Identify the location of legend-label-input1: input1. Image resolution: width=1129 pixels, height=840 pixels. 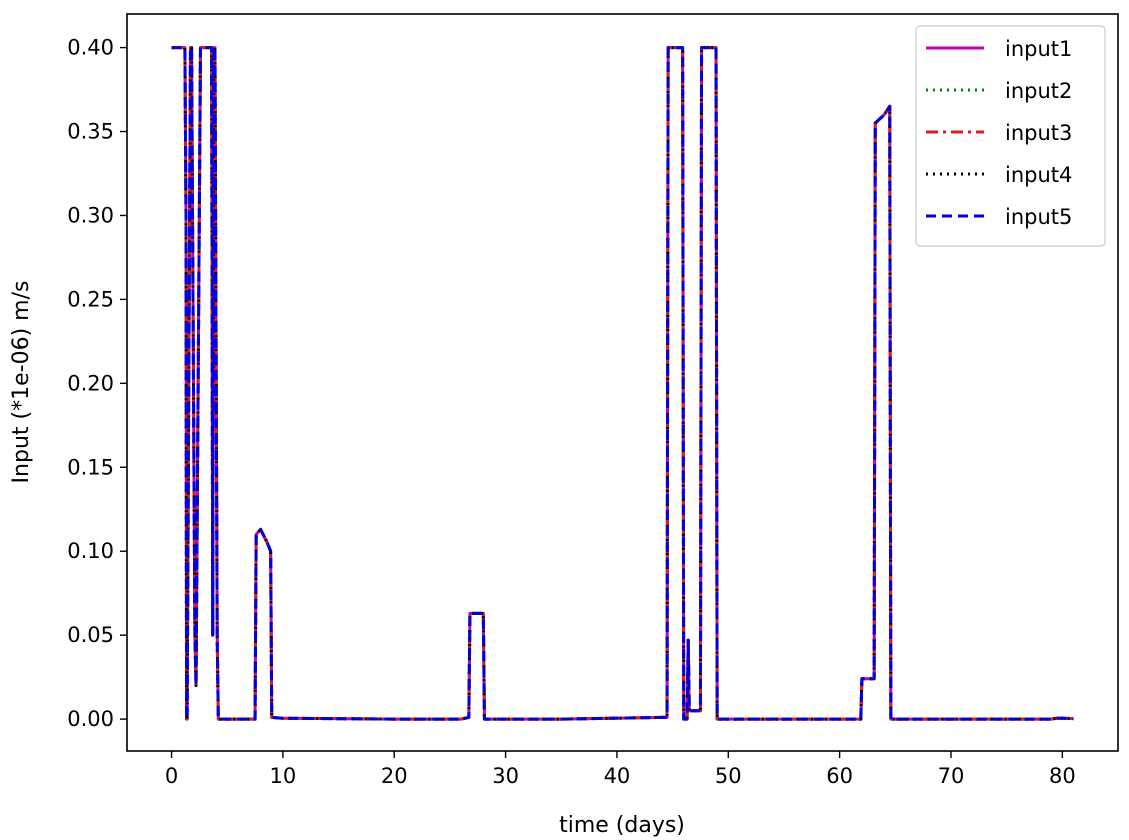
(1038, 49).